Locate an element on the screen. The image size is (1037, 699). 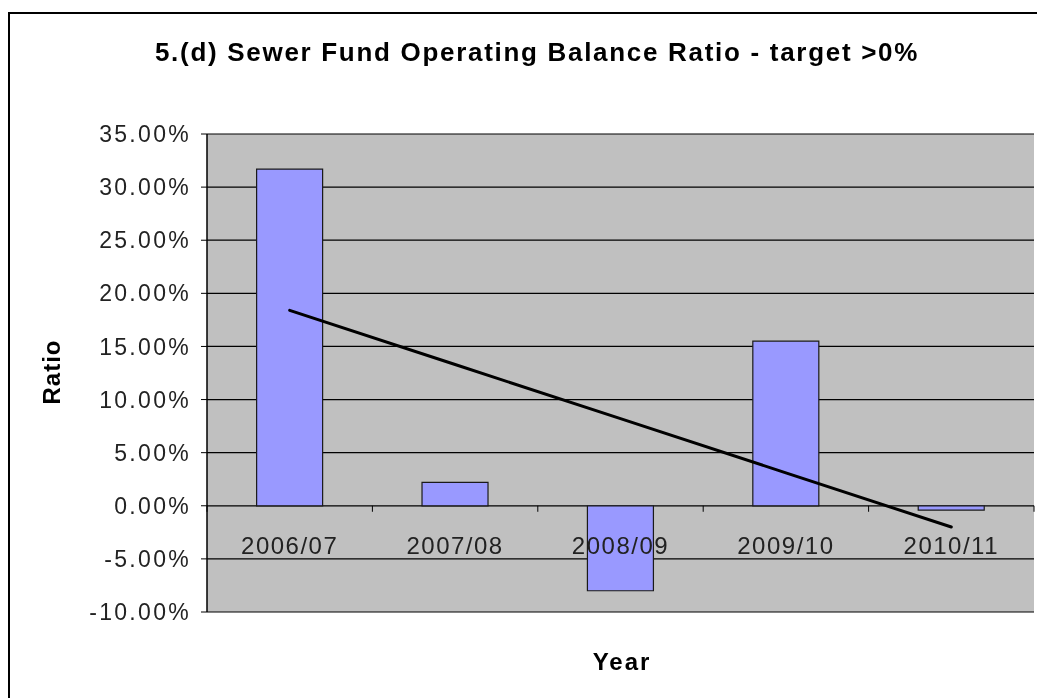
chart-title: 5.(d) Sewer Fund Operating Balance Ratio - target >0% is located at coordinates (537, 52).